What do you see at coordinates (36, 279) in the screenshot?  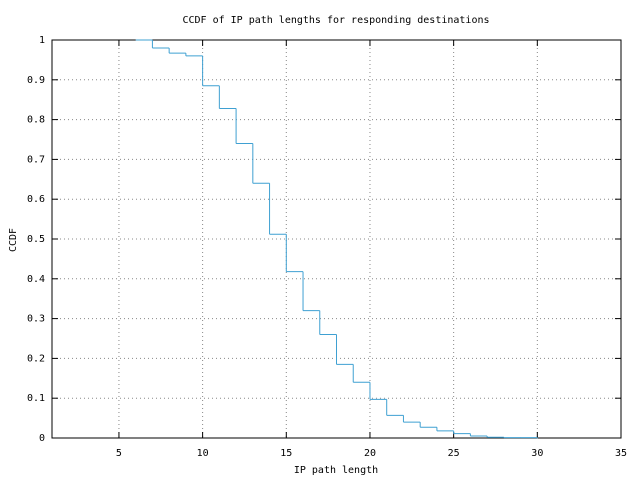 I see `y-tick-label: 0.4` at bounding box center [36, 279].